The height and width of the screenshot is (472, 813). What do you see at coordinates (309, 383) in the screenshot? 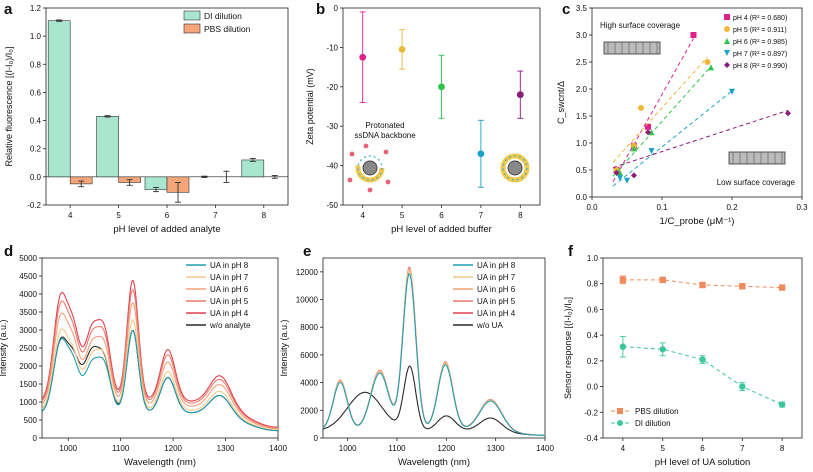
I see `y-tick-label: 4000` at bounding box center [309, 383].